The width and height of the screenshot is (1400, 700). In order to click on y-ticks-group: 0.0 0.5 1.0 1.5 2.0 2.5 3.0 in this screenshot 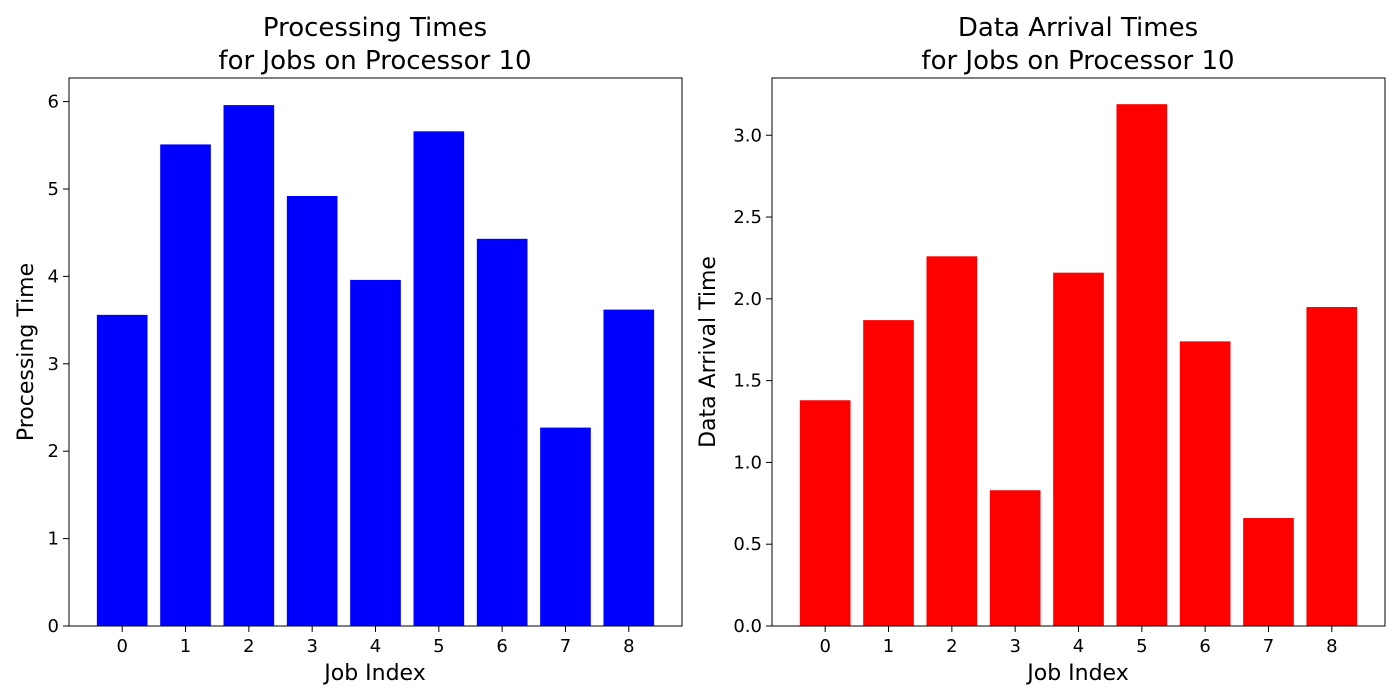, I will do `click(752, 381)`.